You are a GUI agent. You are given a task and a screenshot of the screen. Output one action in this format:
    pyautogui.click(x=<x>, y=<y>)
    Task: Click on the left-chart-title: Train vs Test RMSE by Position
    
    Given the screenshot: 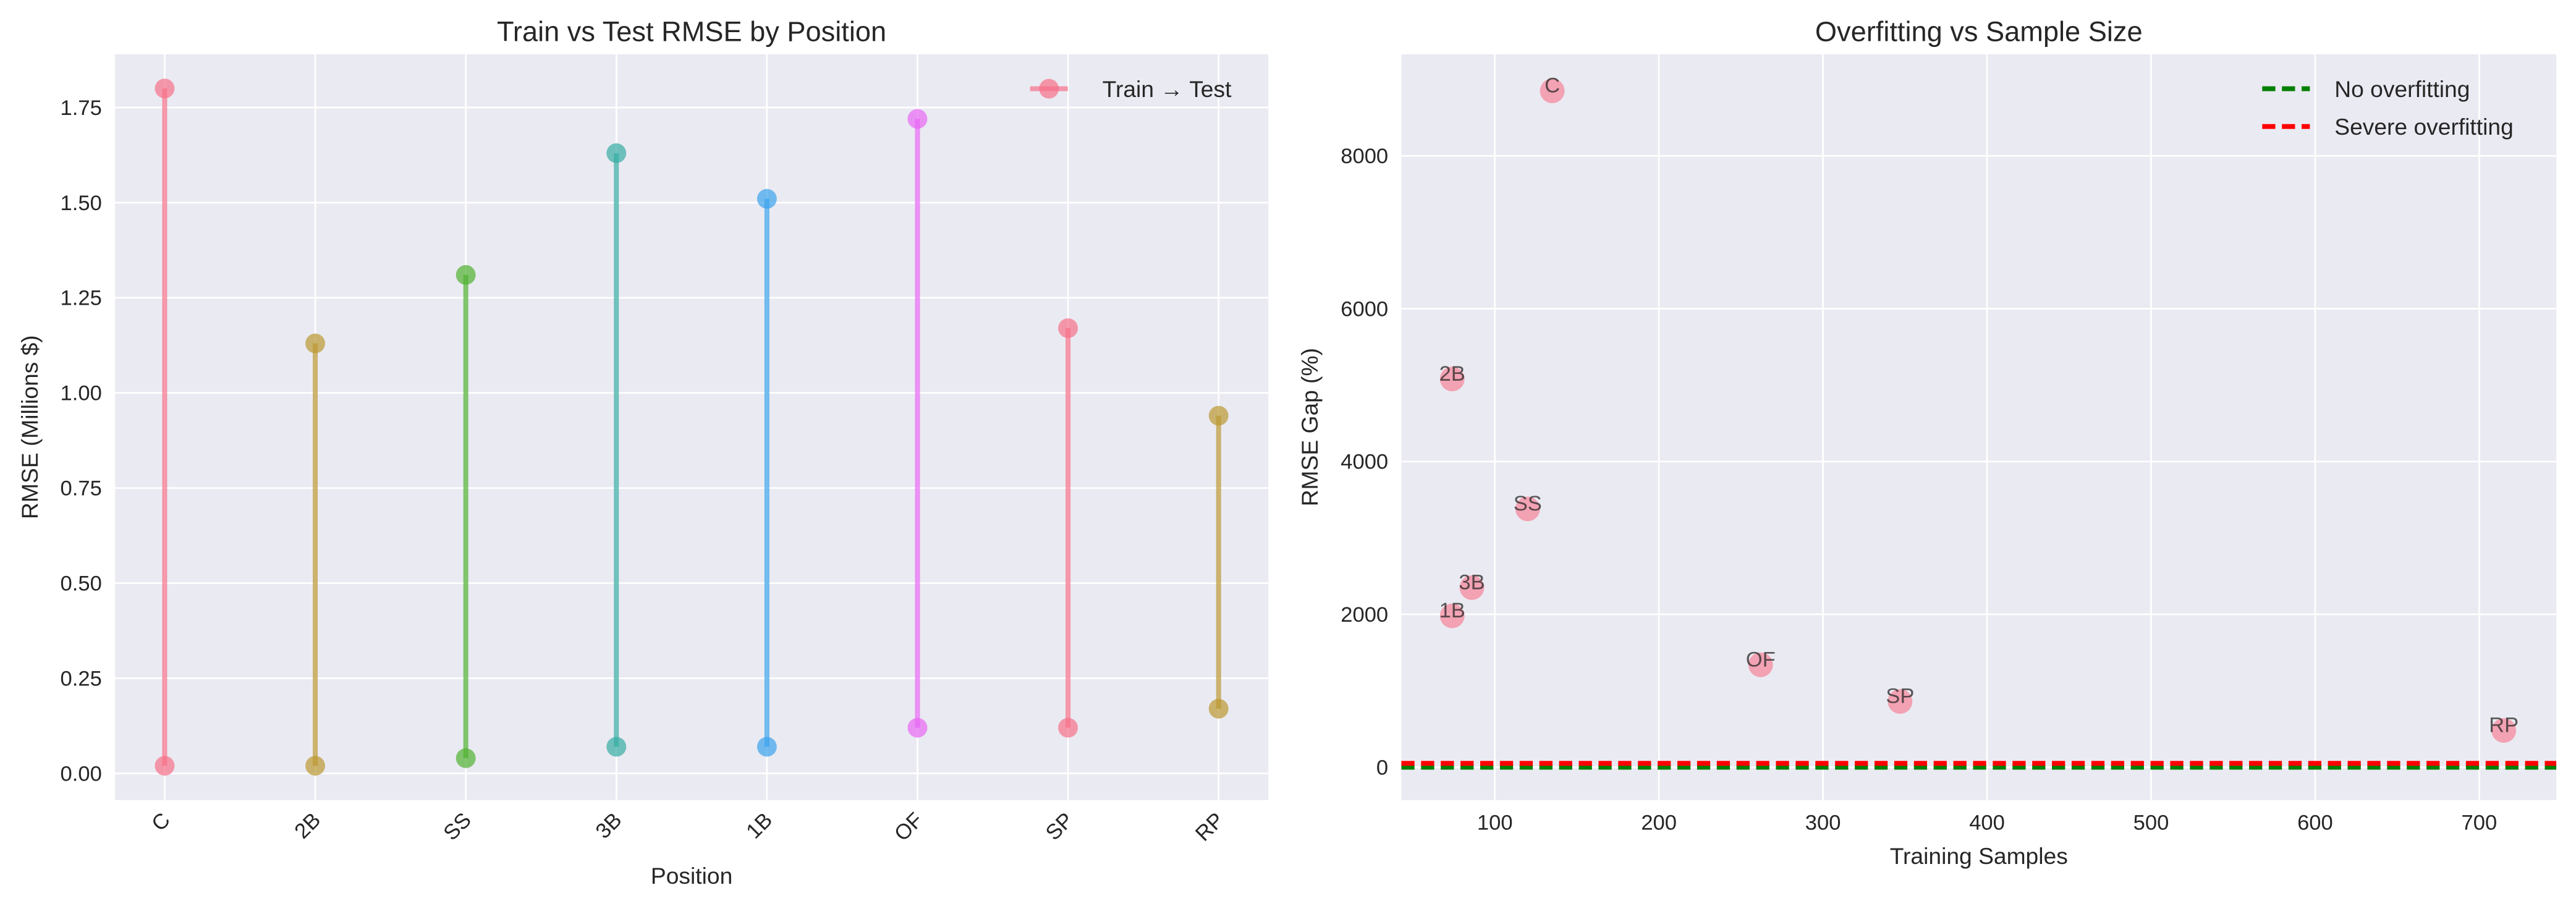 What is the action you would take?
    pyautogui.click(x=691, y=31)
    